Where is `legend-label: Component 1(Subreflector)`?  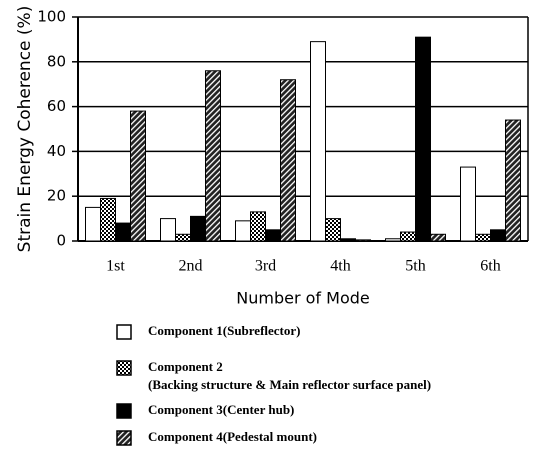
legend-label: Component 1(Subreflector) is located at coordinates (224, 330).